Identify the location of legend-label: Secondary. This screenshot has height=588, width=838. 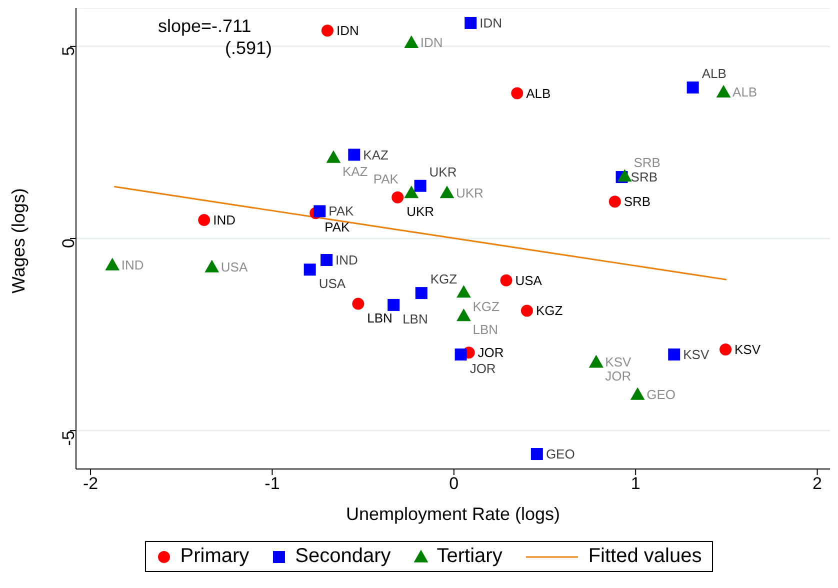
(343, 556).